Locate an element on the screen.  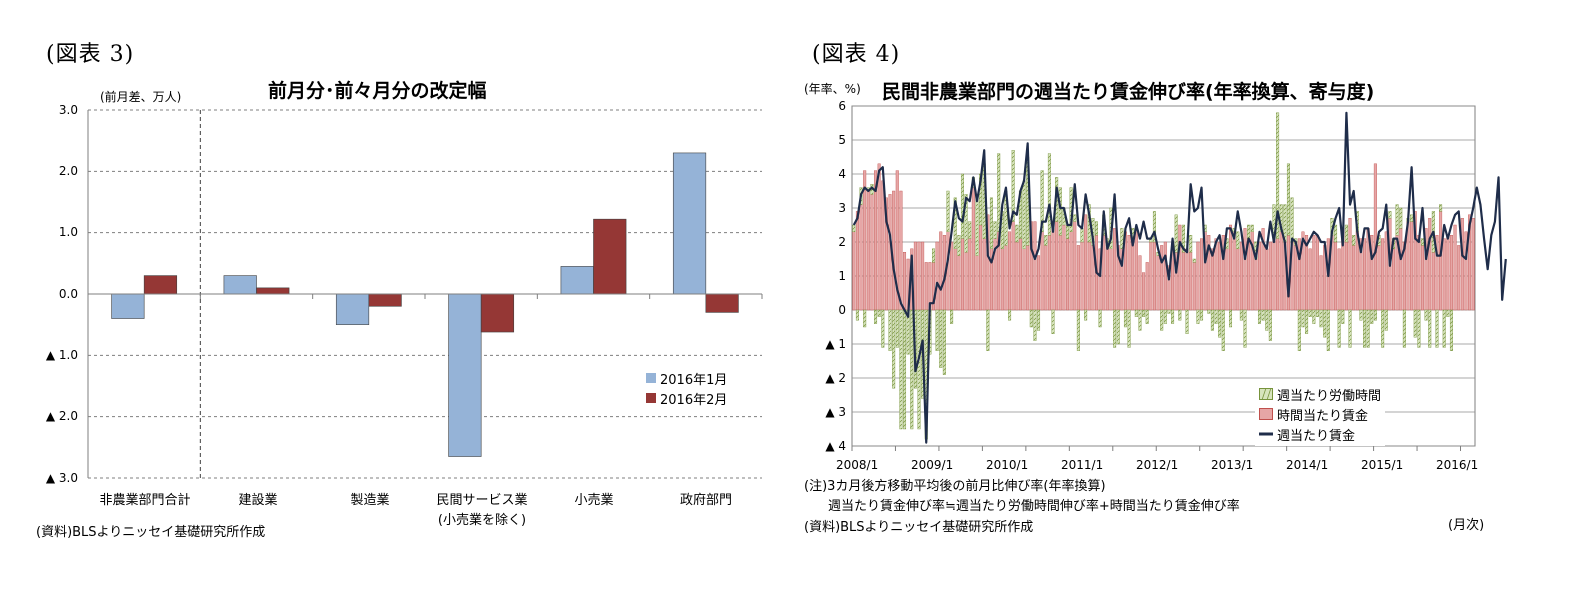
legend-swatch-jan is located at coordinates (651, 378).